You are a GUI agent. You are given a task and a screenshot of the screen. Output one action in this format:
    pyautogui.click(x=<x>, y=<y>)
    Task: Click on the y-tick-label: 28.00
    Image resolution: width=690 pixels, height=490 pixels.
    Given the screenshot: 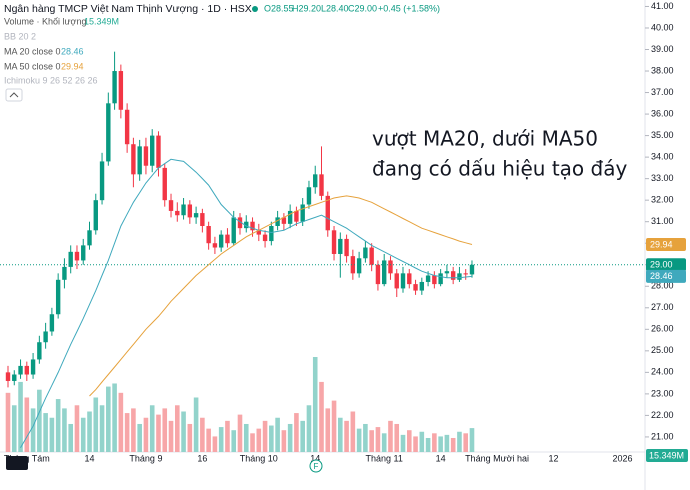 What is the action you would take?
    pyautogui.click(x=662, y=286)
    